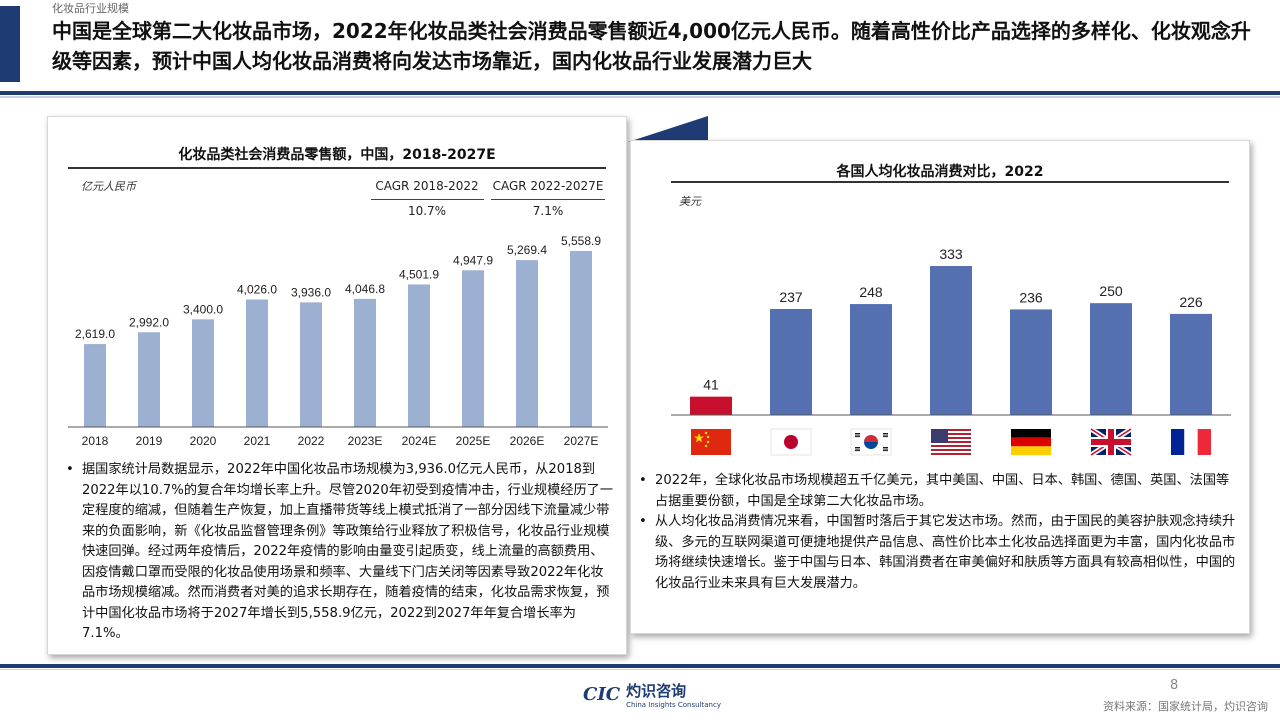 This screenshot has width=1280, height=720. Describe the element at coordinates (419, 274) in the screenshot. I see `left-bar-value-label: 4,501.9` at that location.